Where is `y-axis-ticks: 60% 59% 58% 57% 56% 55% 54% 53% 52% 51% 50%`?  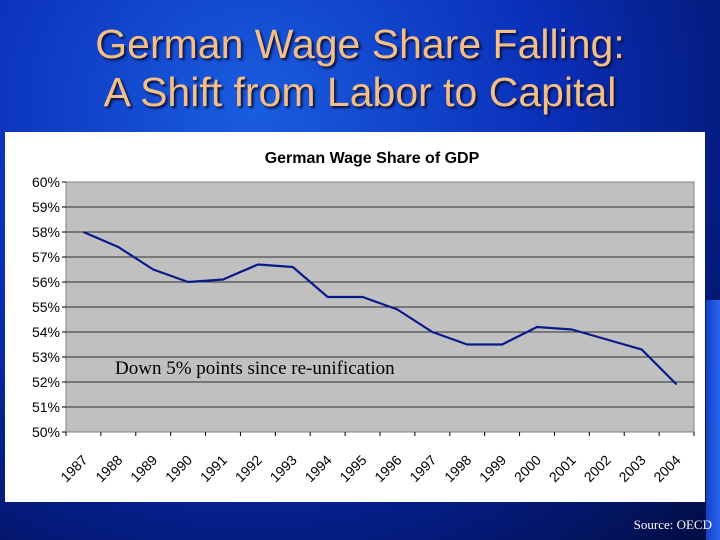
y-axis-ticks: 60% 59% 58% 57% 56% 55% 54% 53% 52% 51% 50% is located at coordinates (49, 307).